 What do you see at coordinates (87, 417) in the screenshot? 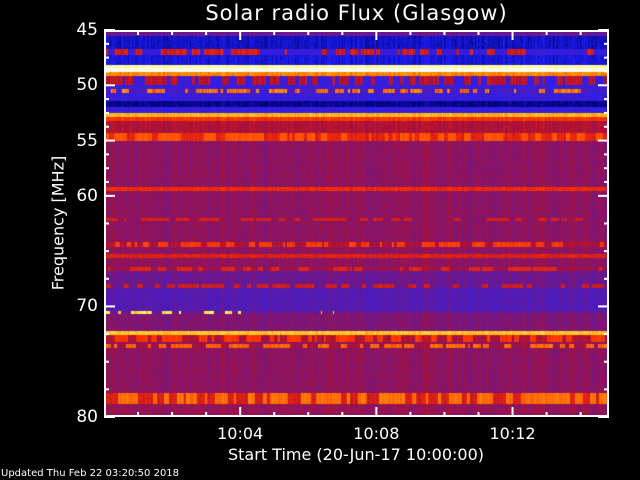
I see `y-tick-label: 80` at bounding box center [87, 417].